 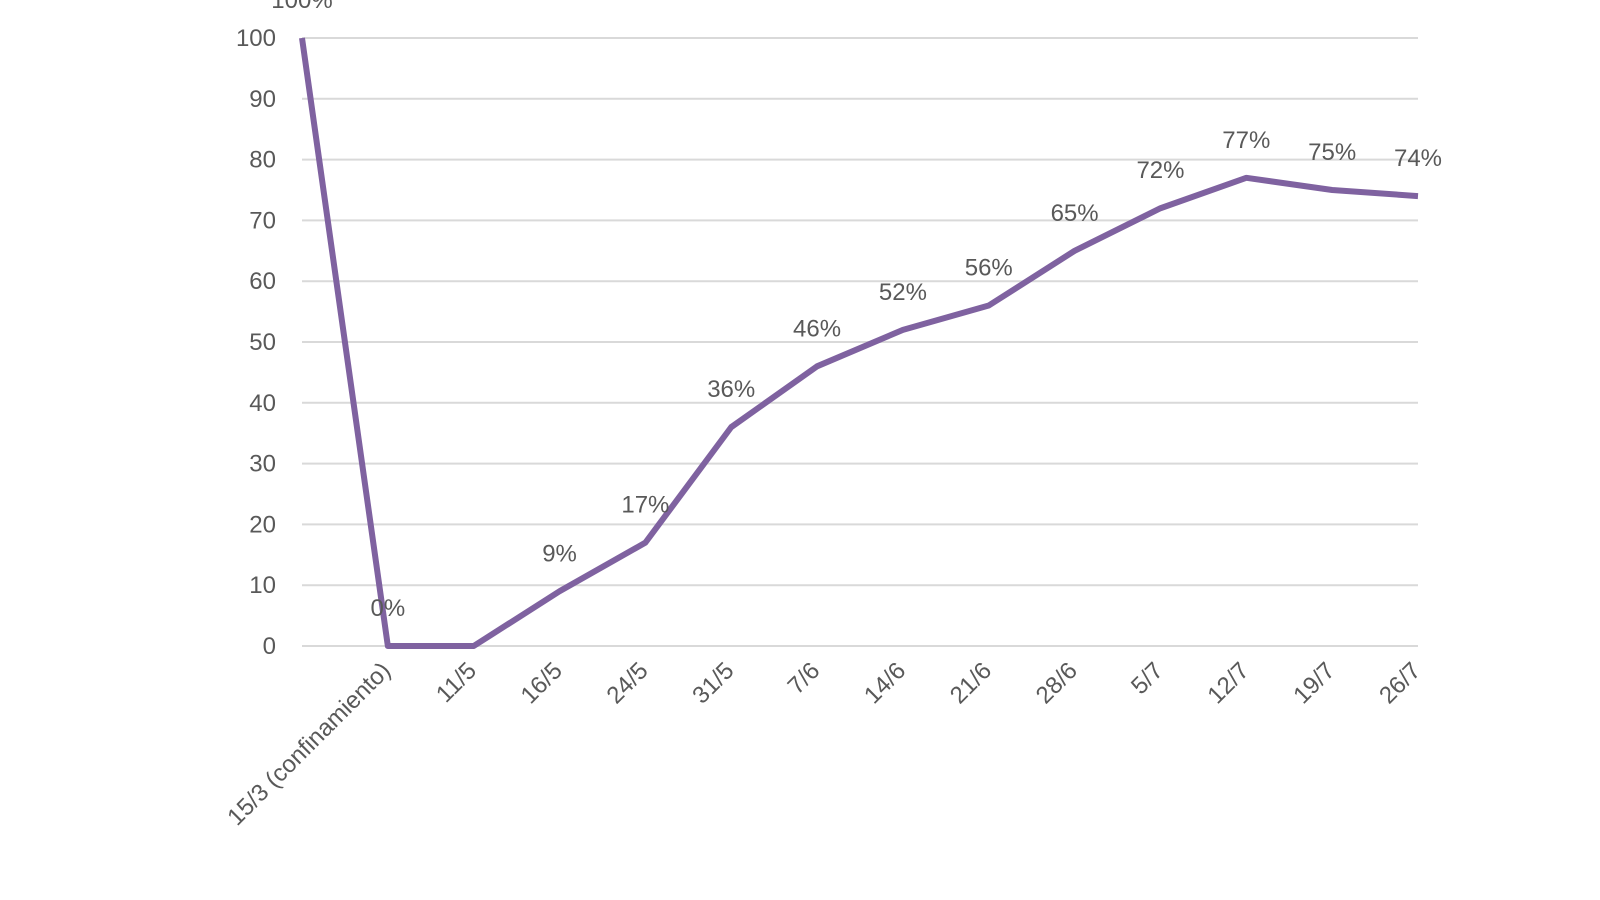 What do you see at coordinates (1147, 678) in the screenshot?
I see `x-tick-label: 5/7` at bounding box center [1147, 678].